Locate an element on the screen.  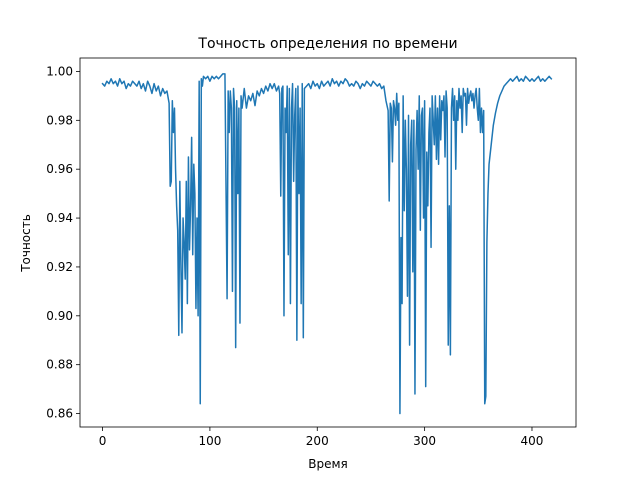
y-tick-label: 0.86 is located at coordinates (59, 414).